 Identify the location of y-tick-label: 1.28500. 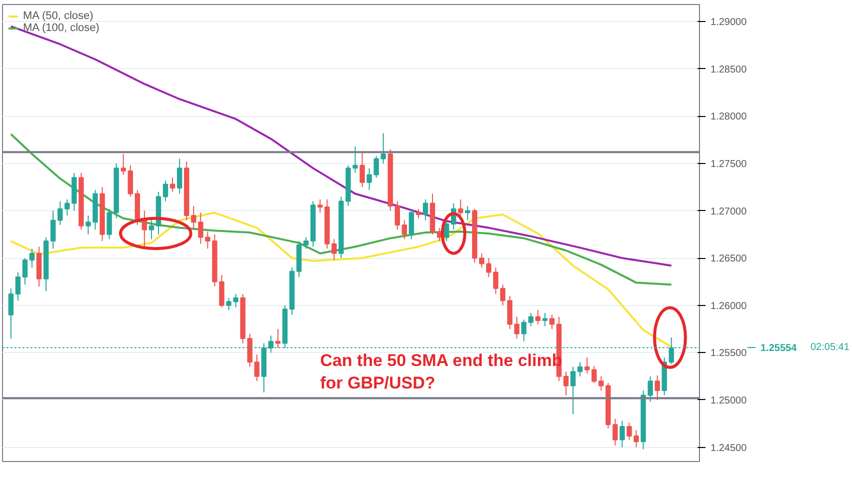
(729, 70).